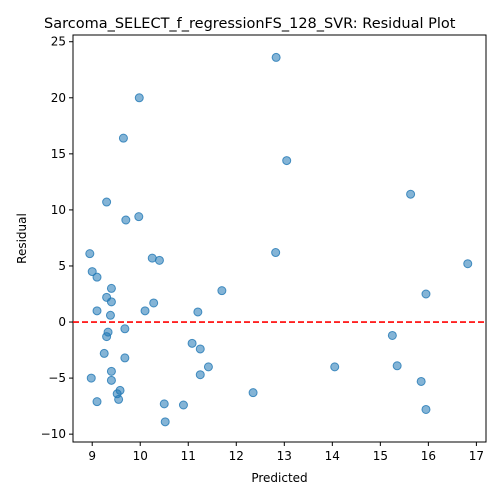  Describe the element at coordinates (284, 456) in the screenshot. I see `x-tick-label: 13` at that location.